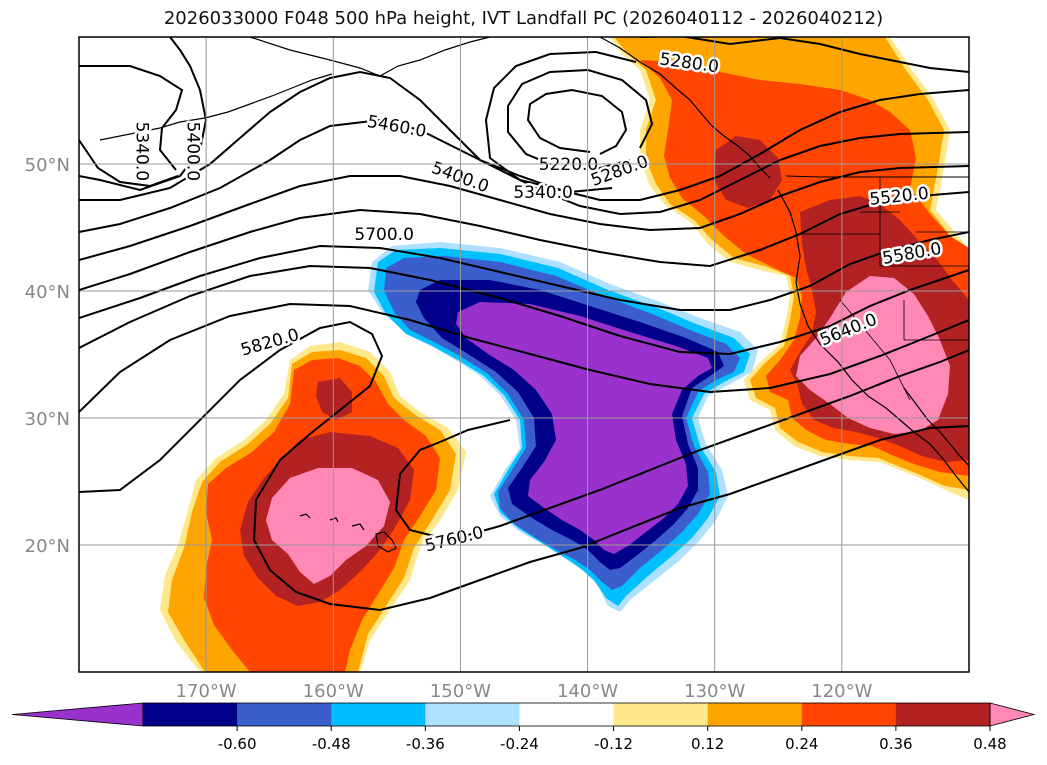 The image size is (1047, 765). Describe the element at coordinates (877, 176) in the screenshot. I see `border-us-canada` at that location.